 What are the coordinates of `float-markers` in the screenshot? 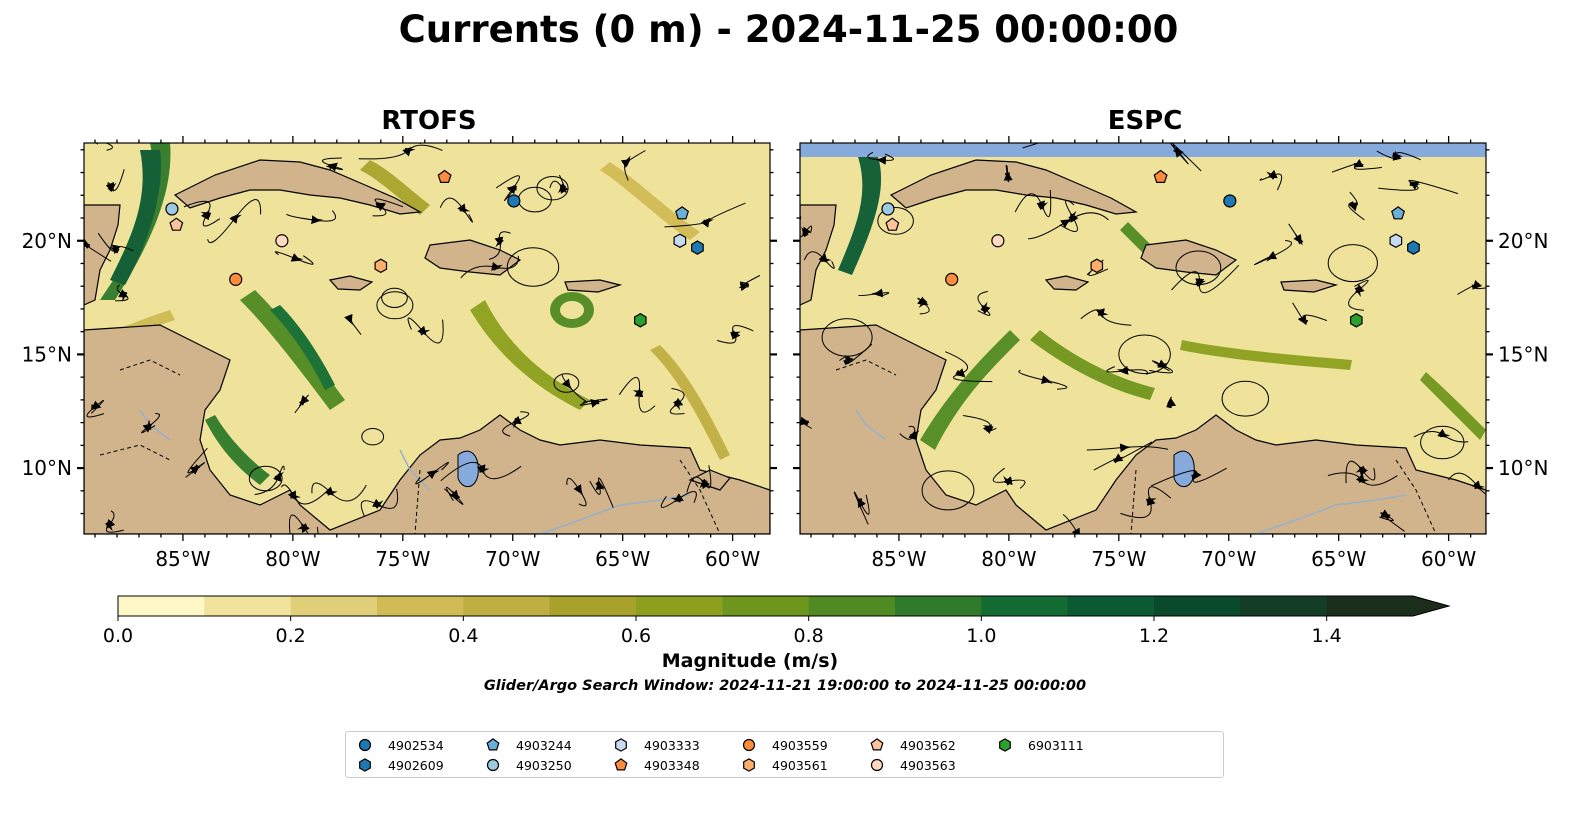 It's located at (1150, 248).